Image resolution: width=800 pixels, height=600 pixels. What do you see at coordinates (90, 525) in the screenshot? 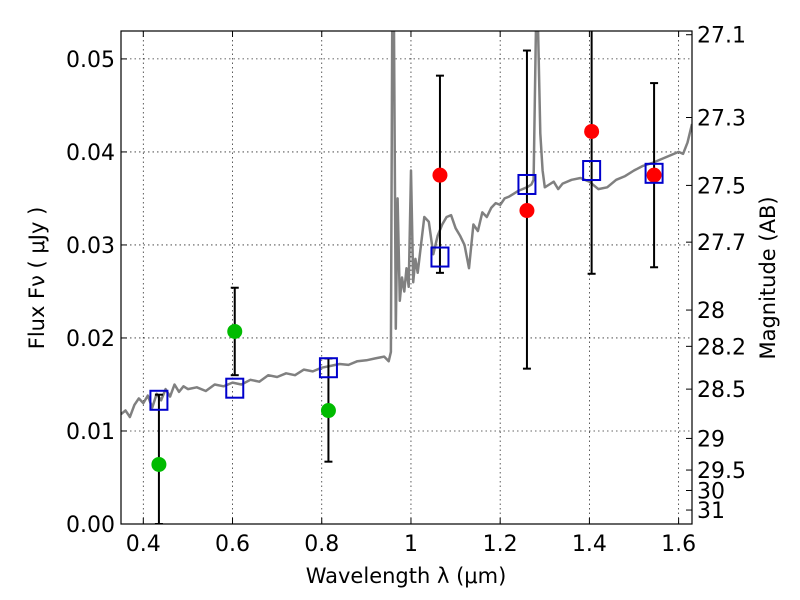
I see `y-tick-label: 0.00` at bounding box center [90, 525].